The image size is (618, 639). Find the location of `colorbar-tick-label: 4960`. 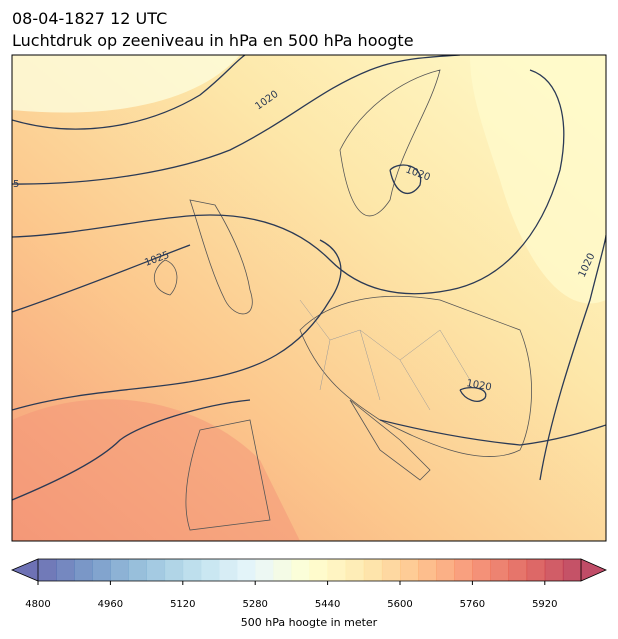

colorbar-tick-label: 4960 is located at coordinates (110, 604).